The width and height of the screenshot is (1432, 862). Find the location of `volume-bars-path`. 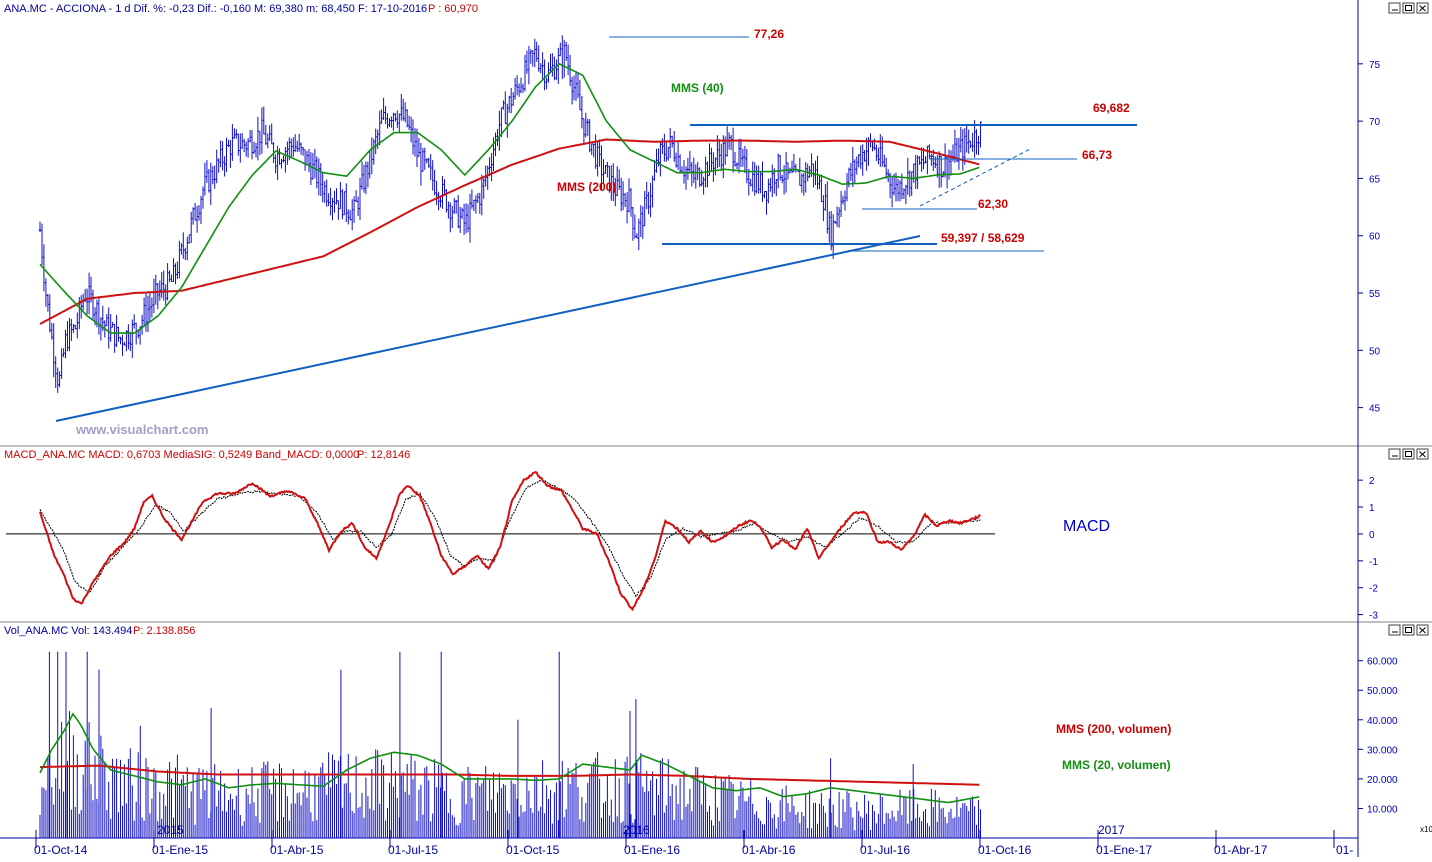

volume-bars-path is located at coordinates (510, 744).